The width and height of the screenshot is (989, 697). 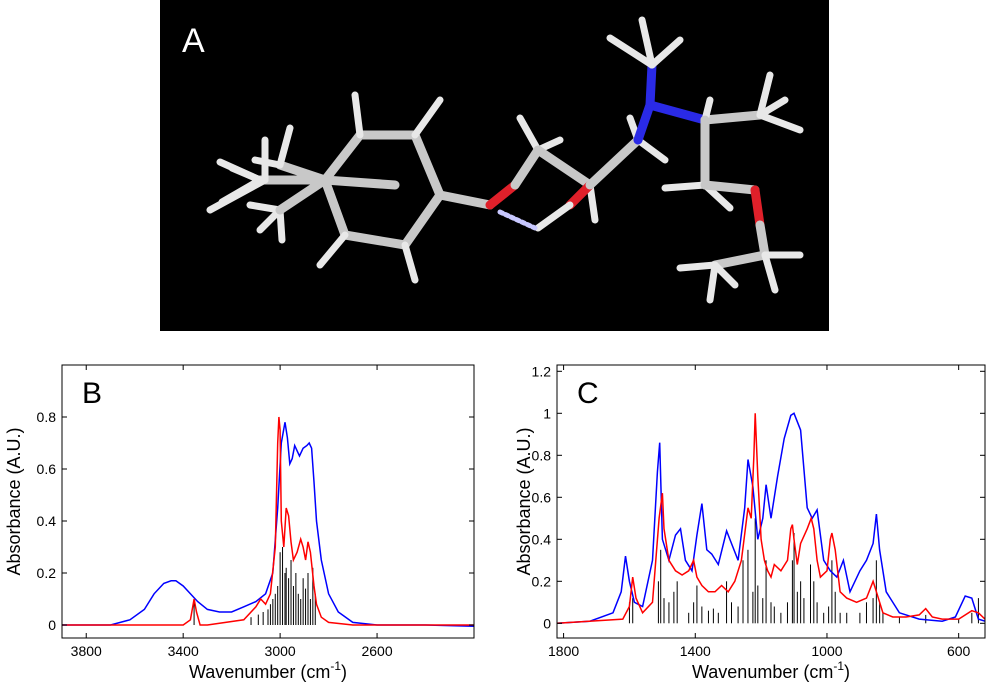 I want to click on y-tick-label: 1, so click(x=547, y=413).